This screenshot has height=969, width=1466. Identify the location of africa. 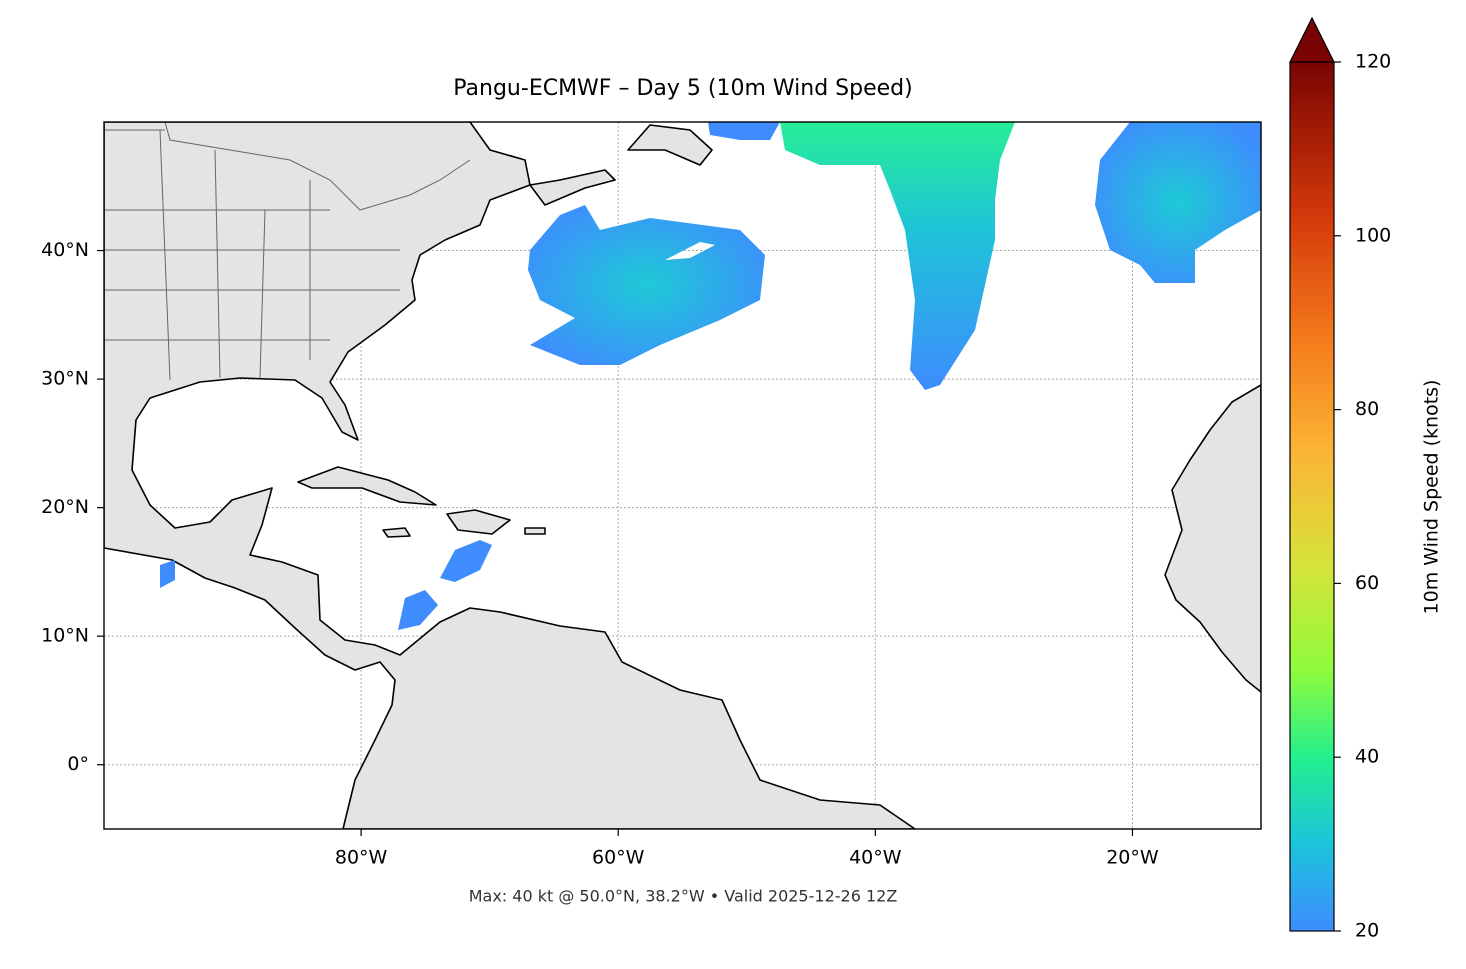
(1212, 538).